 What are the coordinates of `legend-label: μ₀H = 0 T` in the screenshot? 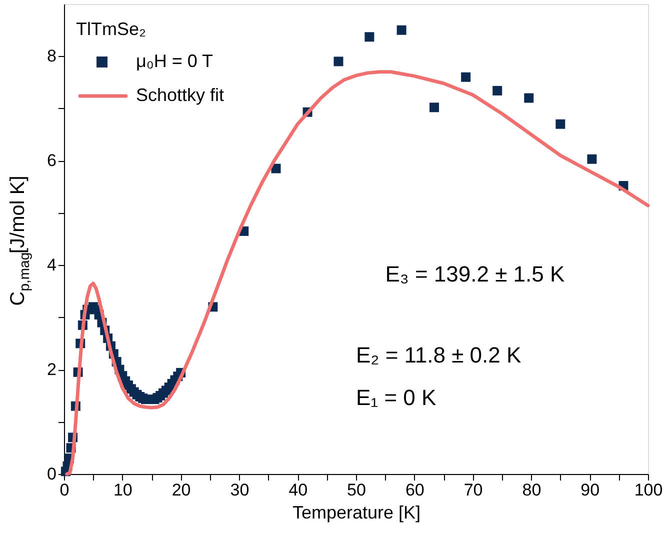 It's located at (175, 61).